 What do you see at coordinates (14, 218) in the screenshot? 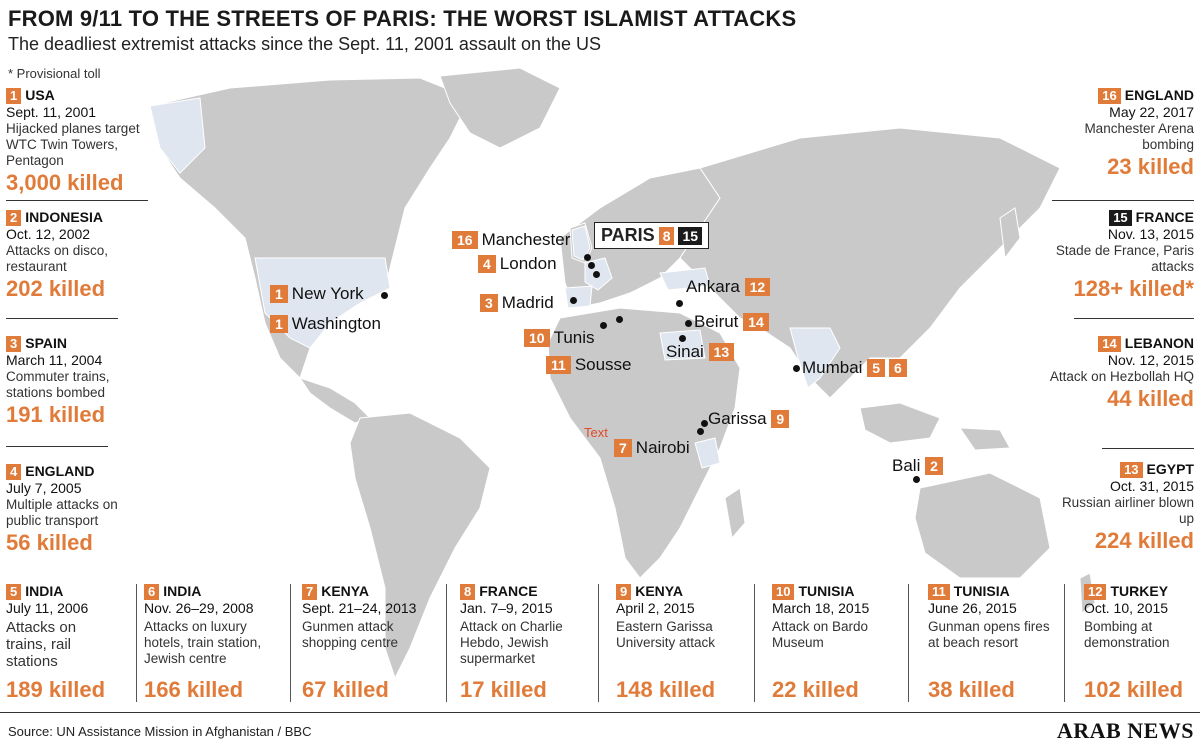
I see `attack-number: 2` at bounding box center [14, 218].